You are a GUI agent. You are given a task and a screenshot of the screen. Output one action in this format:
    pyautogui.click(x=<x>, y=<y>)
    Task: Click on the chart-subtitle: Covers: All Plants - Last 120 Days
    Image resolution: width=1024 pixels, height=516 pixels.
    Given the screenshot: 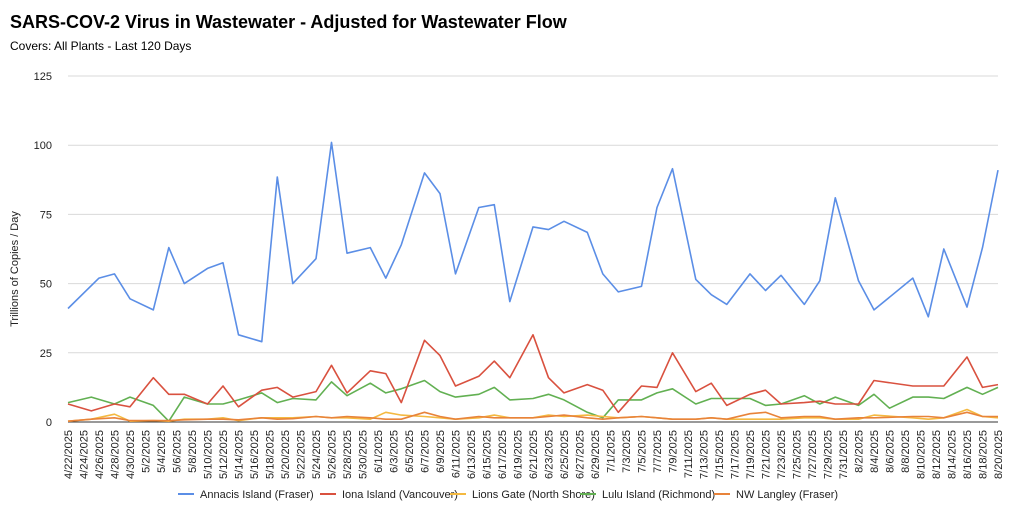 What is the action you would take?
    pyautogui.click(x=101, y=46)
    